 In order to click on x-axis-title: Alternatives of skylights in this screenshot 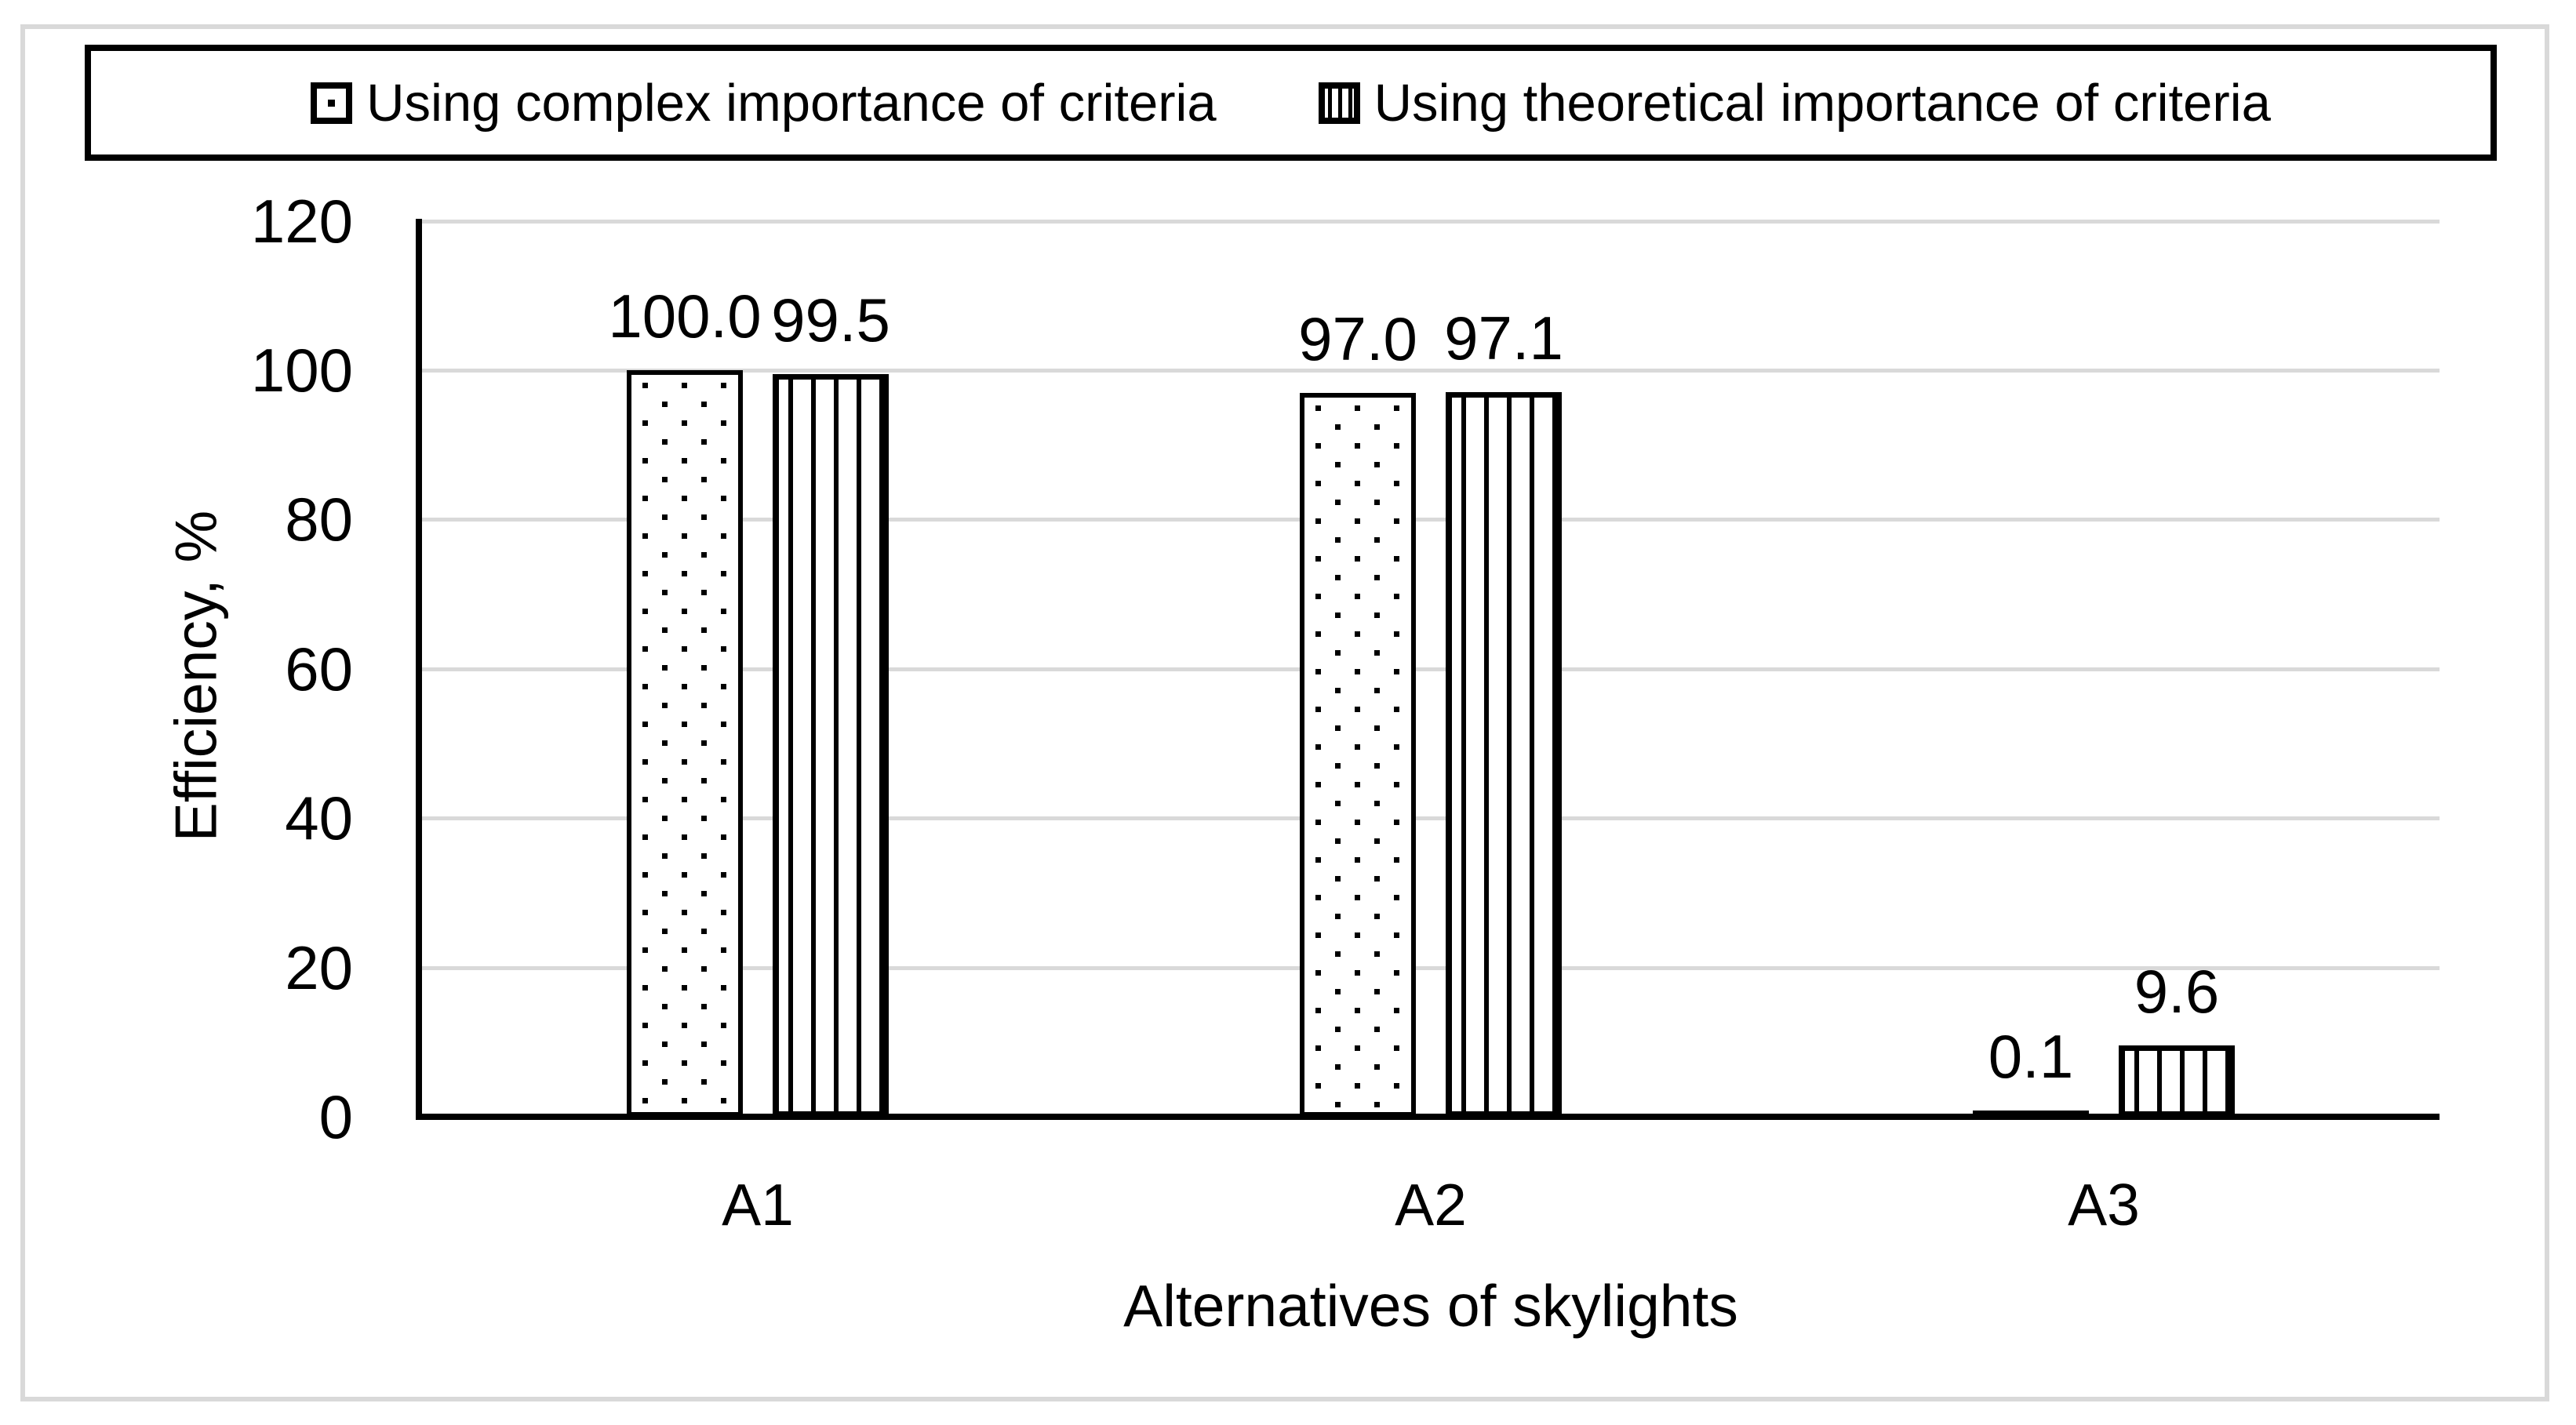, I will do `click(1430, 1306)`.